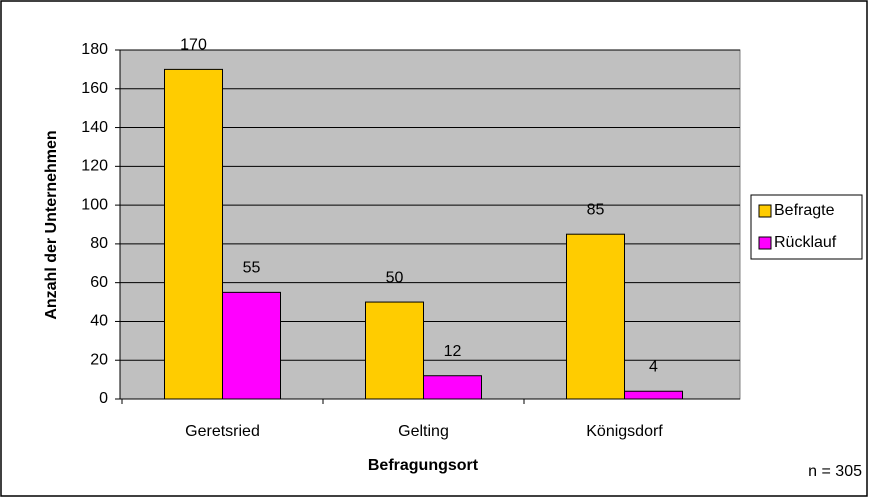 This screenshot has height=497, width=869. What do you see at coordinates (804, 210) in the screenshot?
I see `legend-label: Befragte` at bounding box center [804, 210].